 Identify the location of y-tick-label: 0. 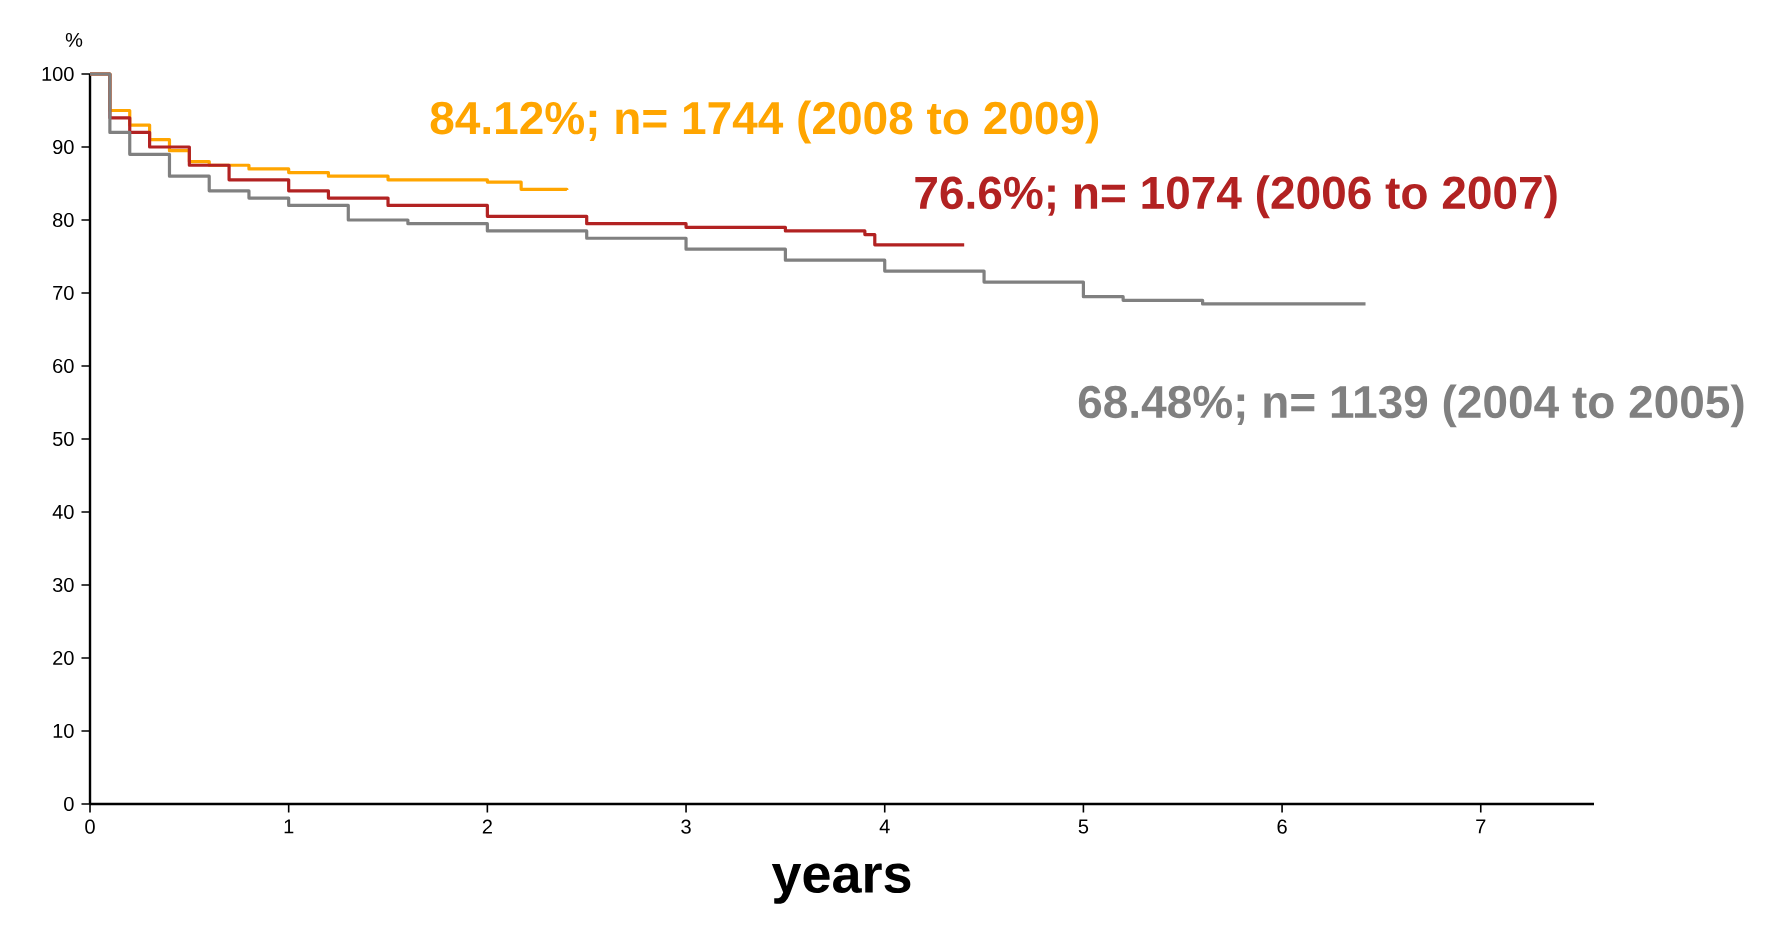
(69, 804).